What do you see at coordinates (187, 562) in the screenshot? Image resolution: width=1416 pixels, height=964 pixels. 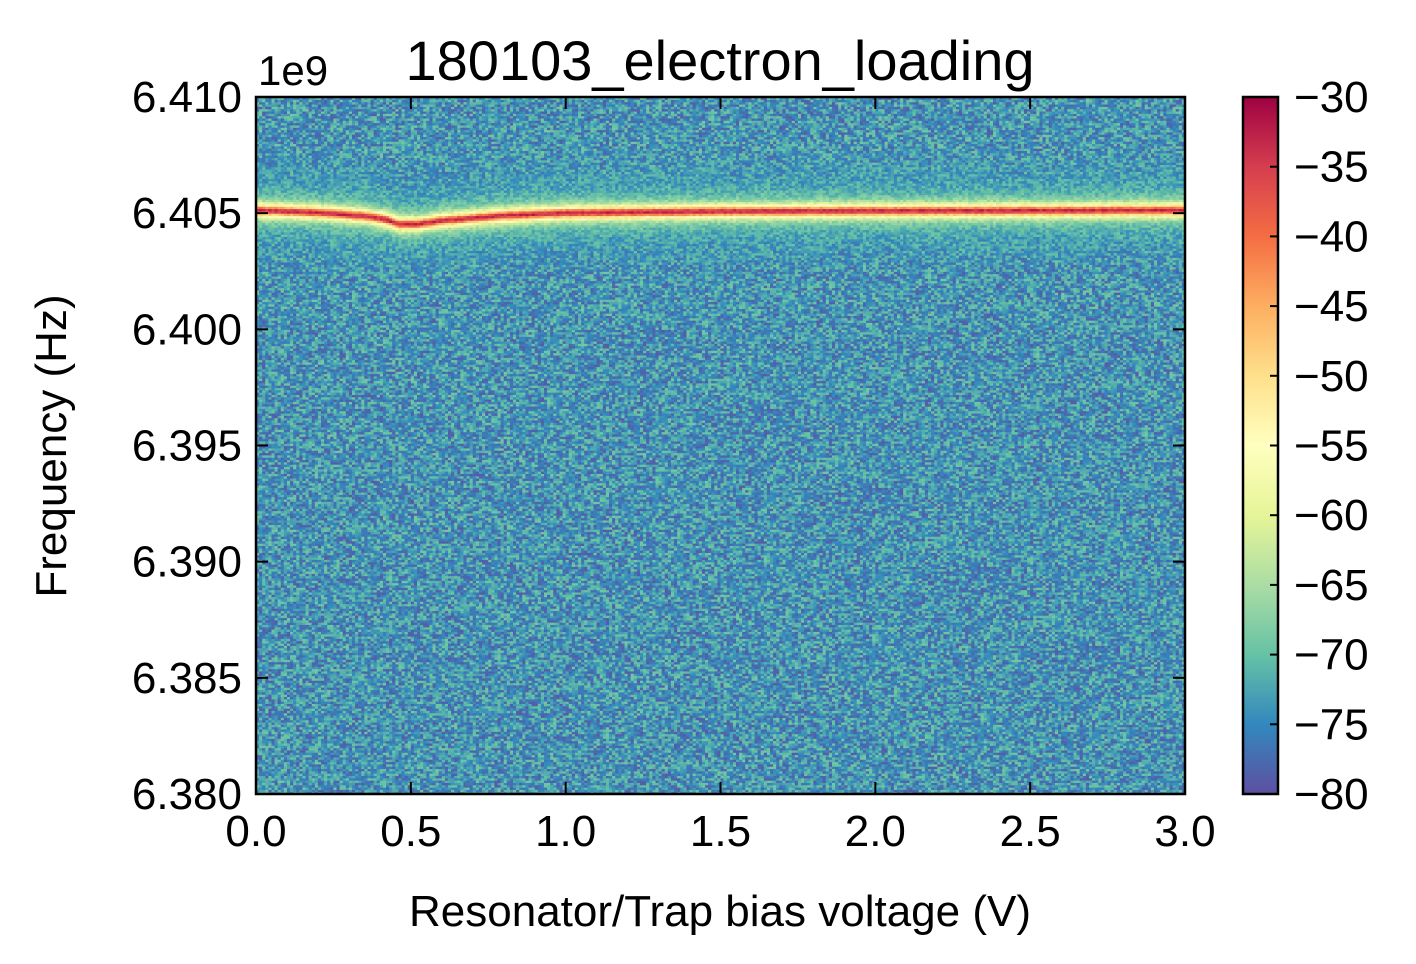 I see `y-tick-label: 6.390` at bounding box center [187, 562].